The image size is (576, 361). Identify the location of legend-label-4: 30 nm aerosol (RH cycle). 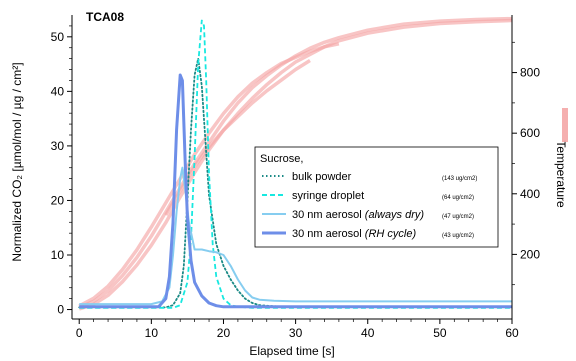
(354, 234).